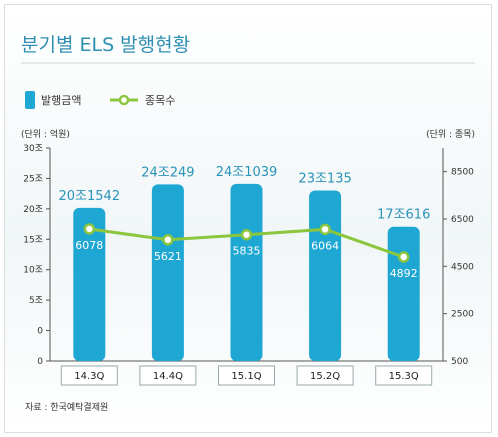 The image size is (498, 437). Describe the element at coordinates (403, 215) in the screenshot. I see `bar-value-label: 17조616` at that location.